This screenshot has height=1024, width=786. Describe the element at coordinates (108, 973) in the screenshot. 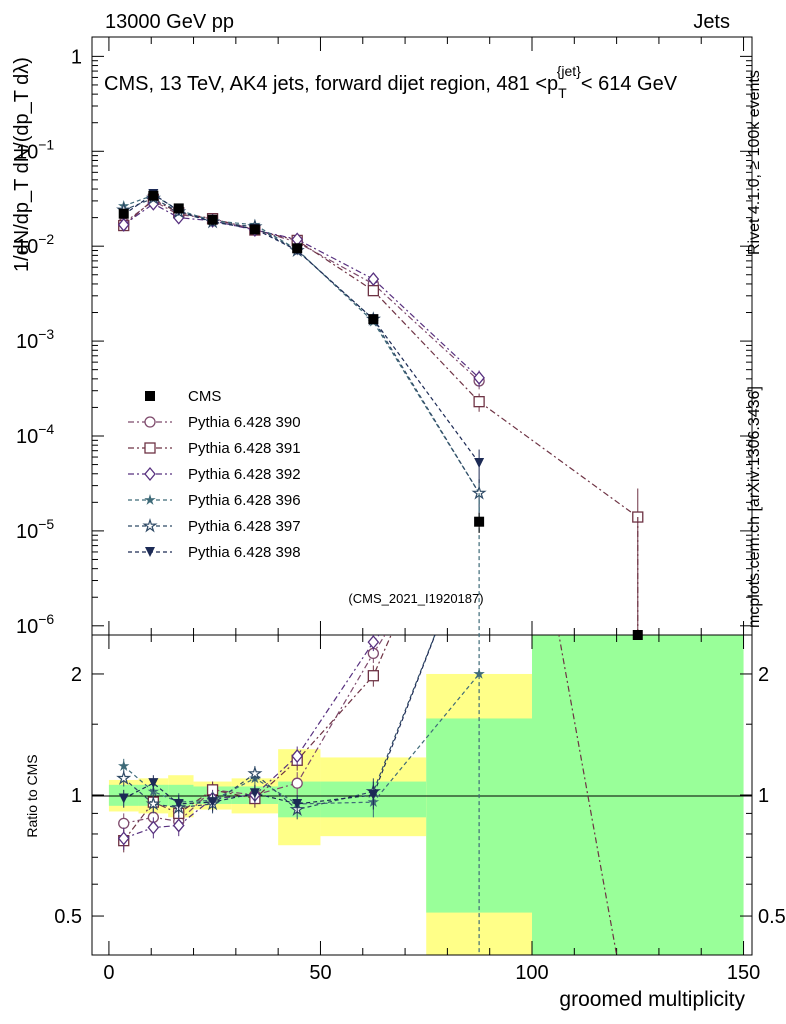

I see `ratio-xtick-label: 0` at that location.